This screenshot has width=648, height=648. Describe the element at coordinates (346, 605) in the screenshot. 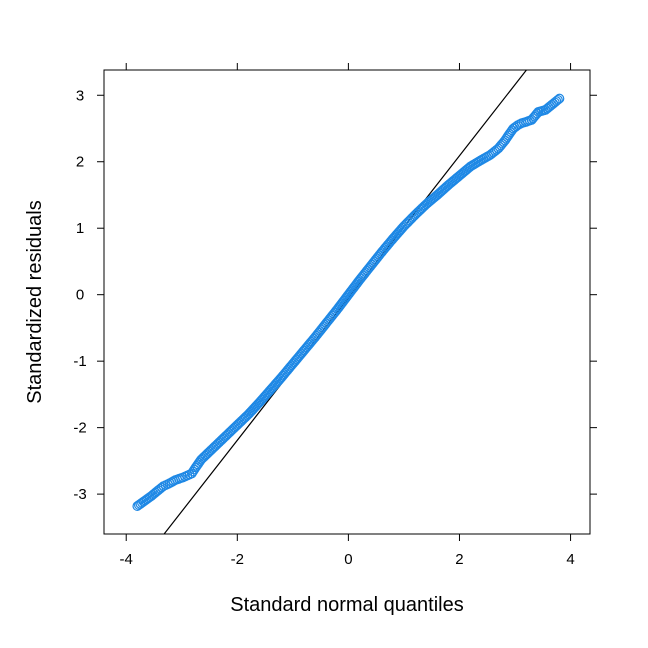

I see `x-axis-title: Standard normal quantiles` at that location.